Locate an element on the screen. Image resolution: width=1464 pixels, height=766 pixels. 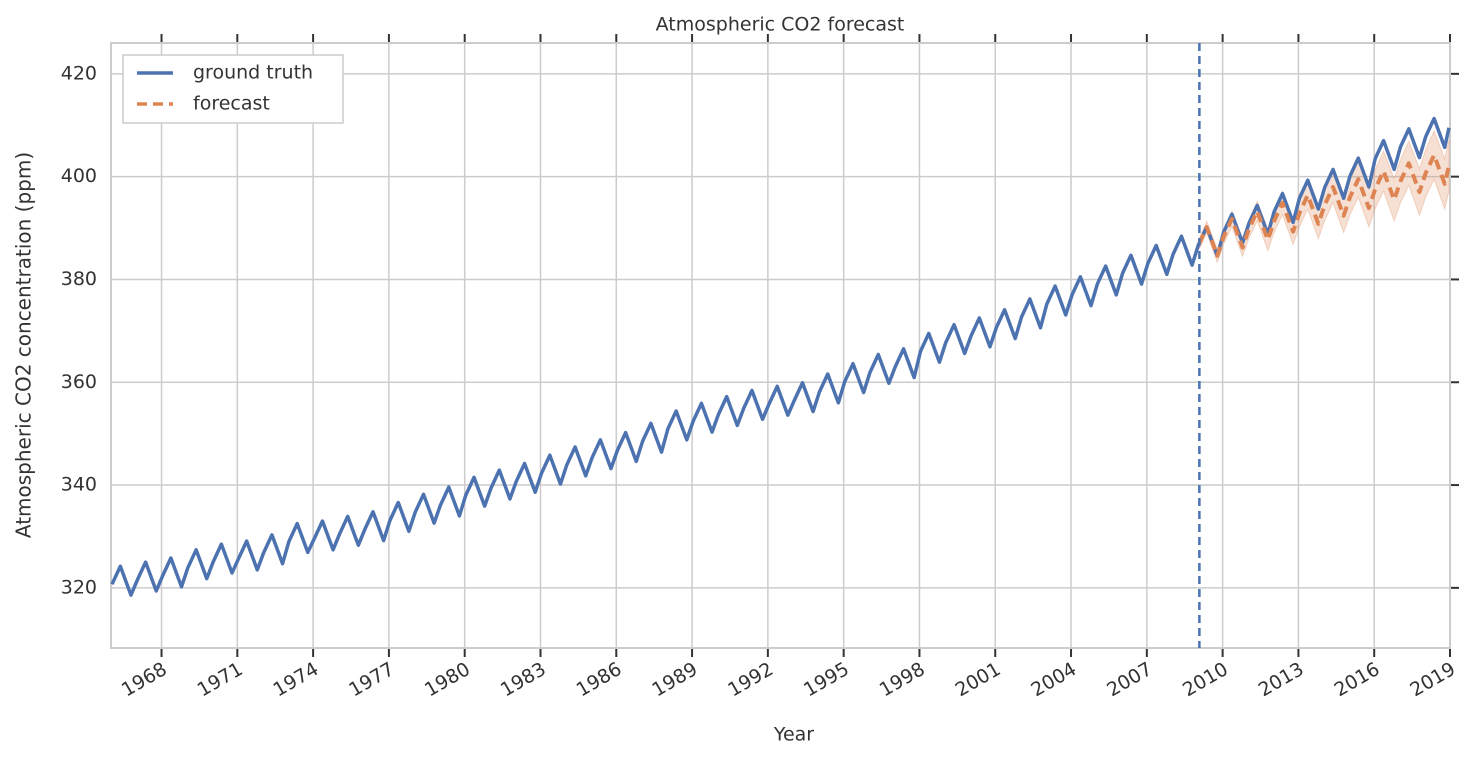
x-tick-label: 1977 is located at coordinates (371, 679).